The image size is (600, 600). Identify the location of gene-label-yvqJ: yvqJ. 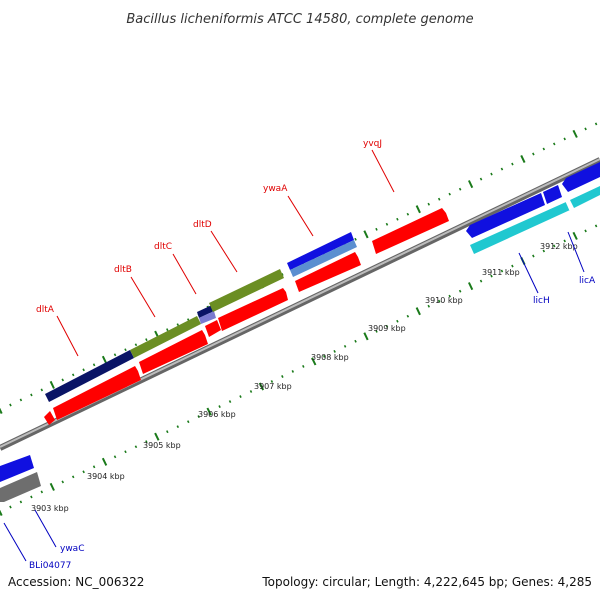
(372, 144).